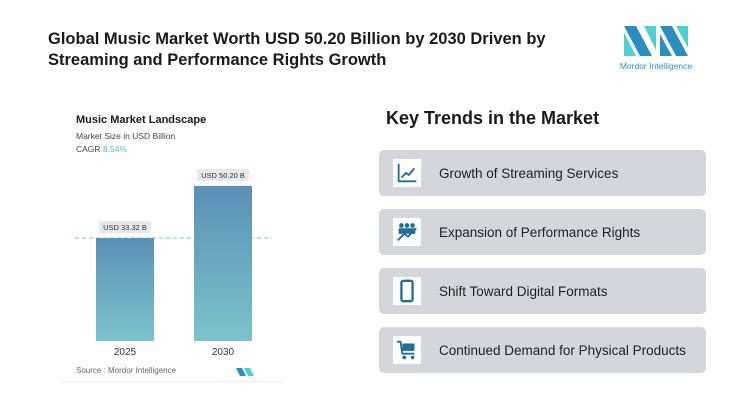 The image size is (750, 411). I want to click on smartphone-icon, so click(407, 291).